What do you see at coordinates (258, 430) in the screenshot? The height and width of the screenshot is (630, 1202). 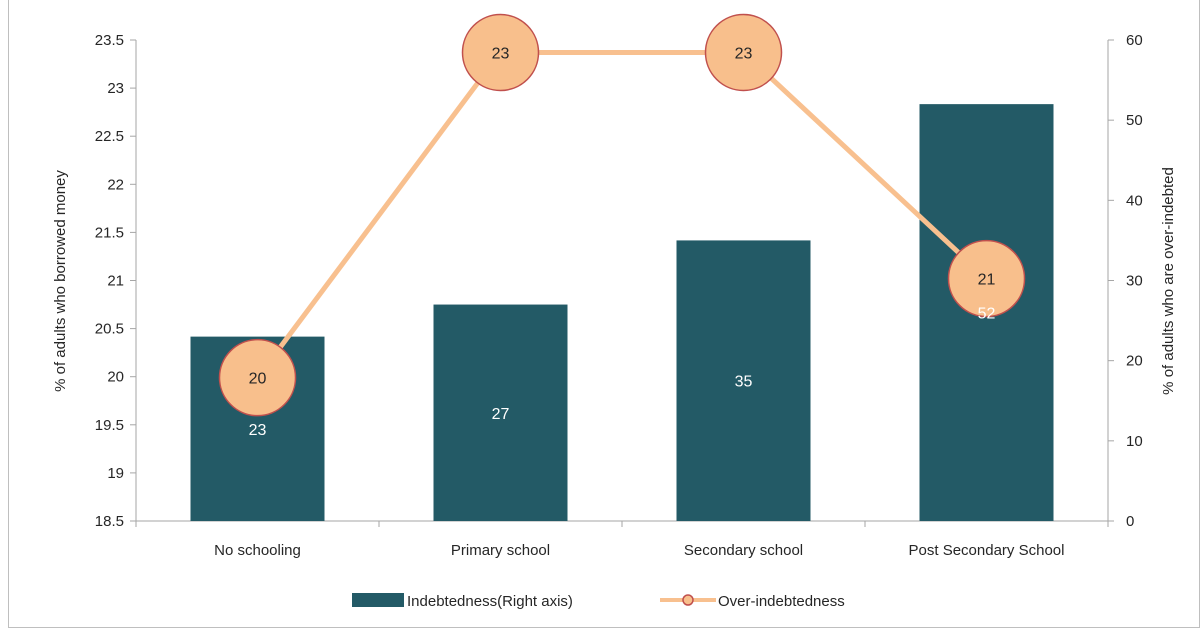 I see `bar-value-label: 23` at bounding box center [258, 430].